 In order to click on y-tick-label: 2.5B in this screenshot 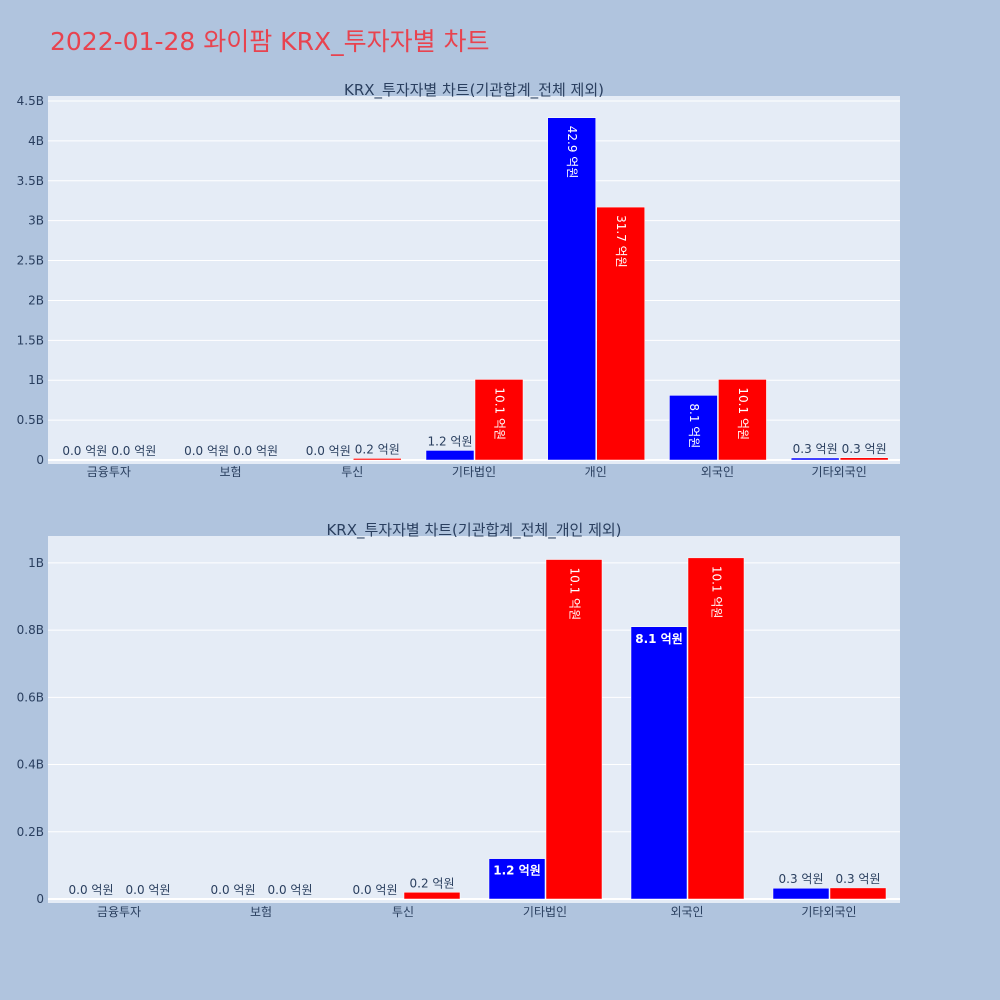, I will do `click(30, 261)`.